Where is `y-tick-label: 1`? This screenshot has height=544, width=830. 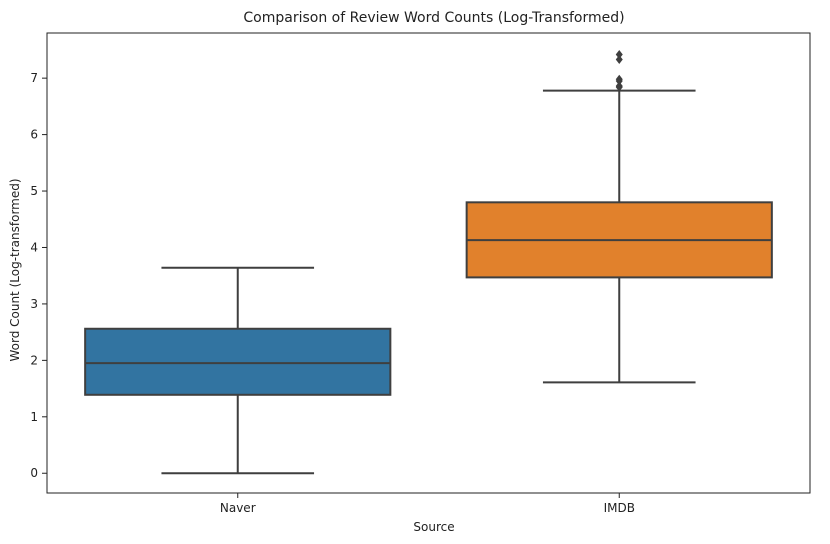 y-tick-label: 1 is located at coordinates (34, 417).